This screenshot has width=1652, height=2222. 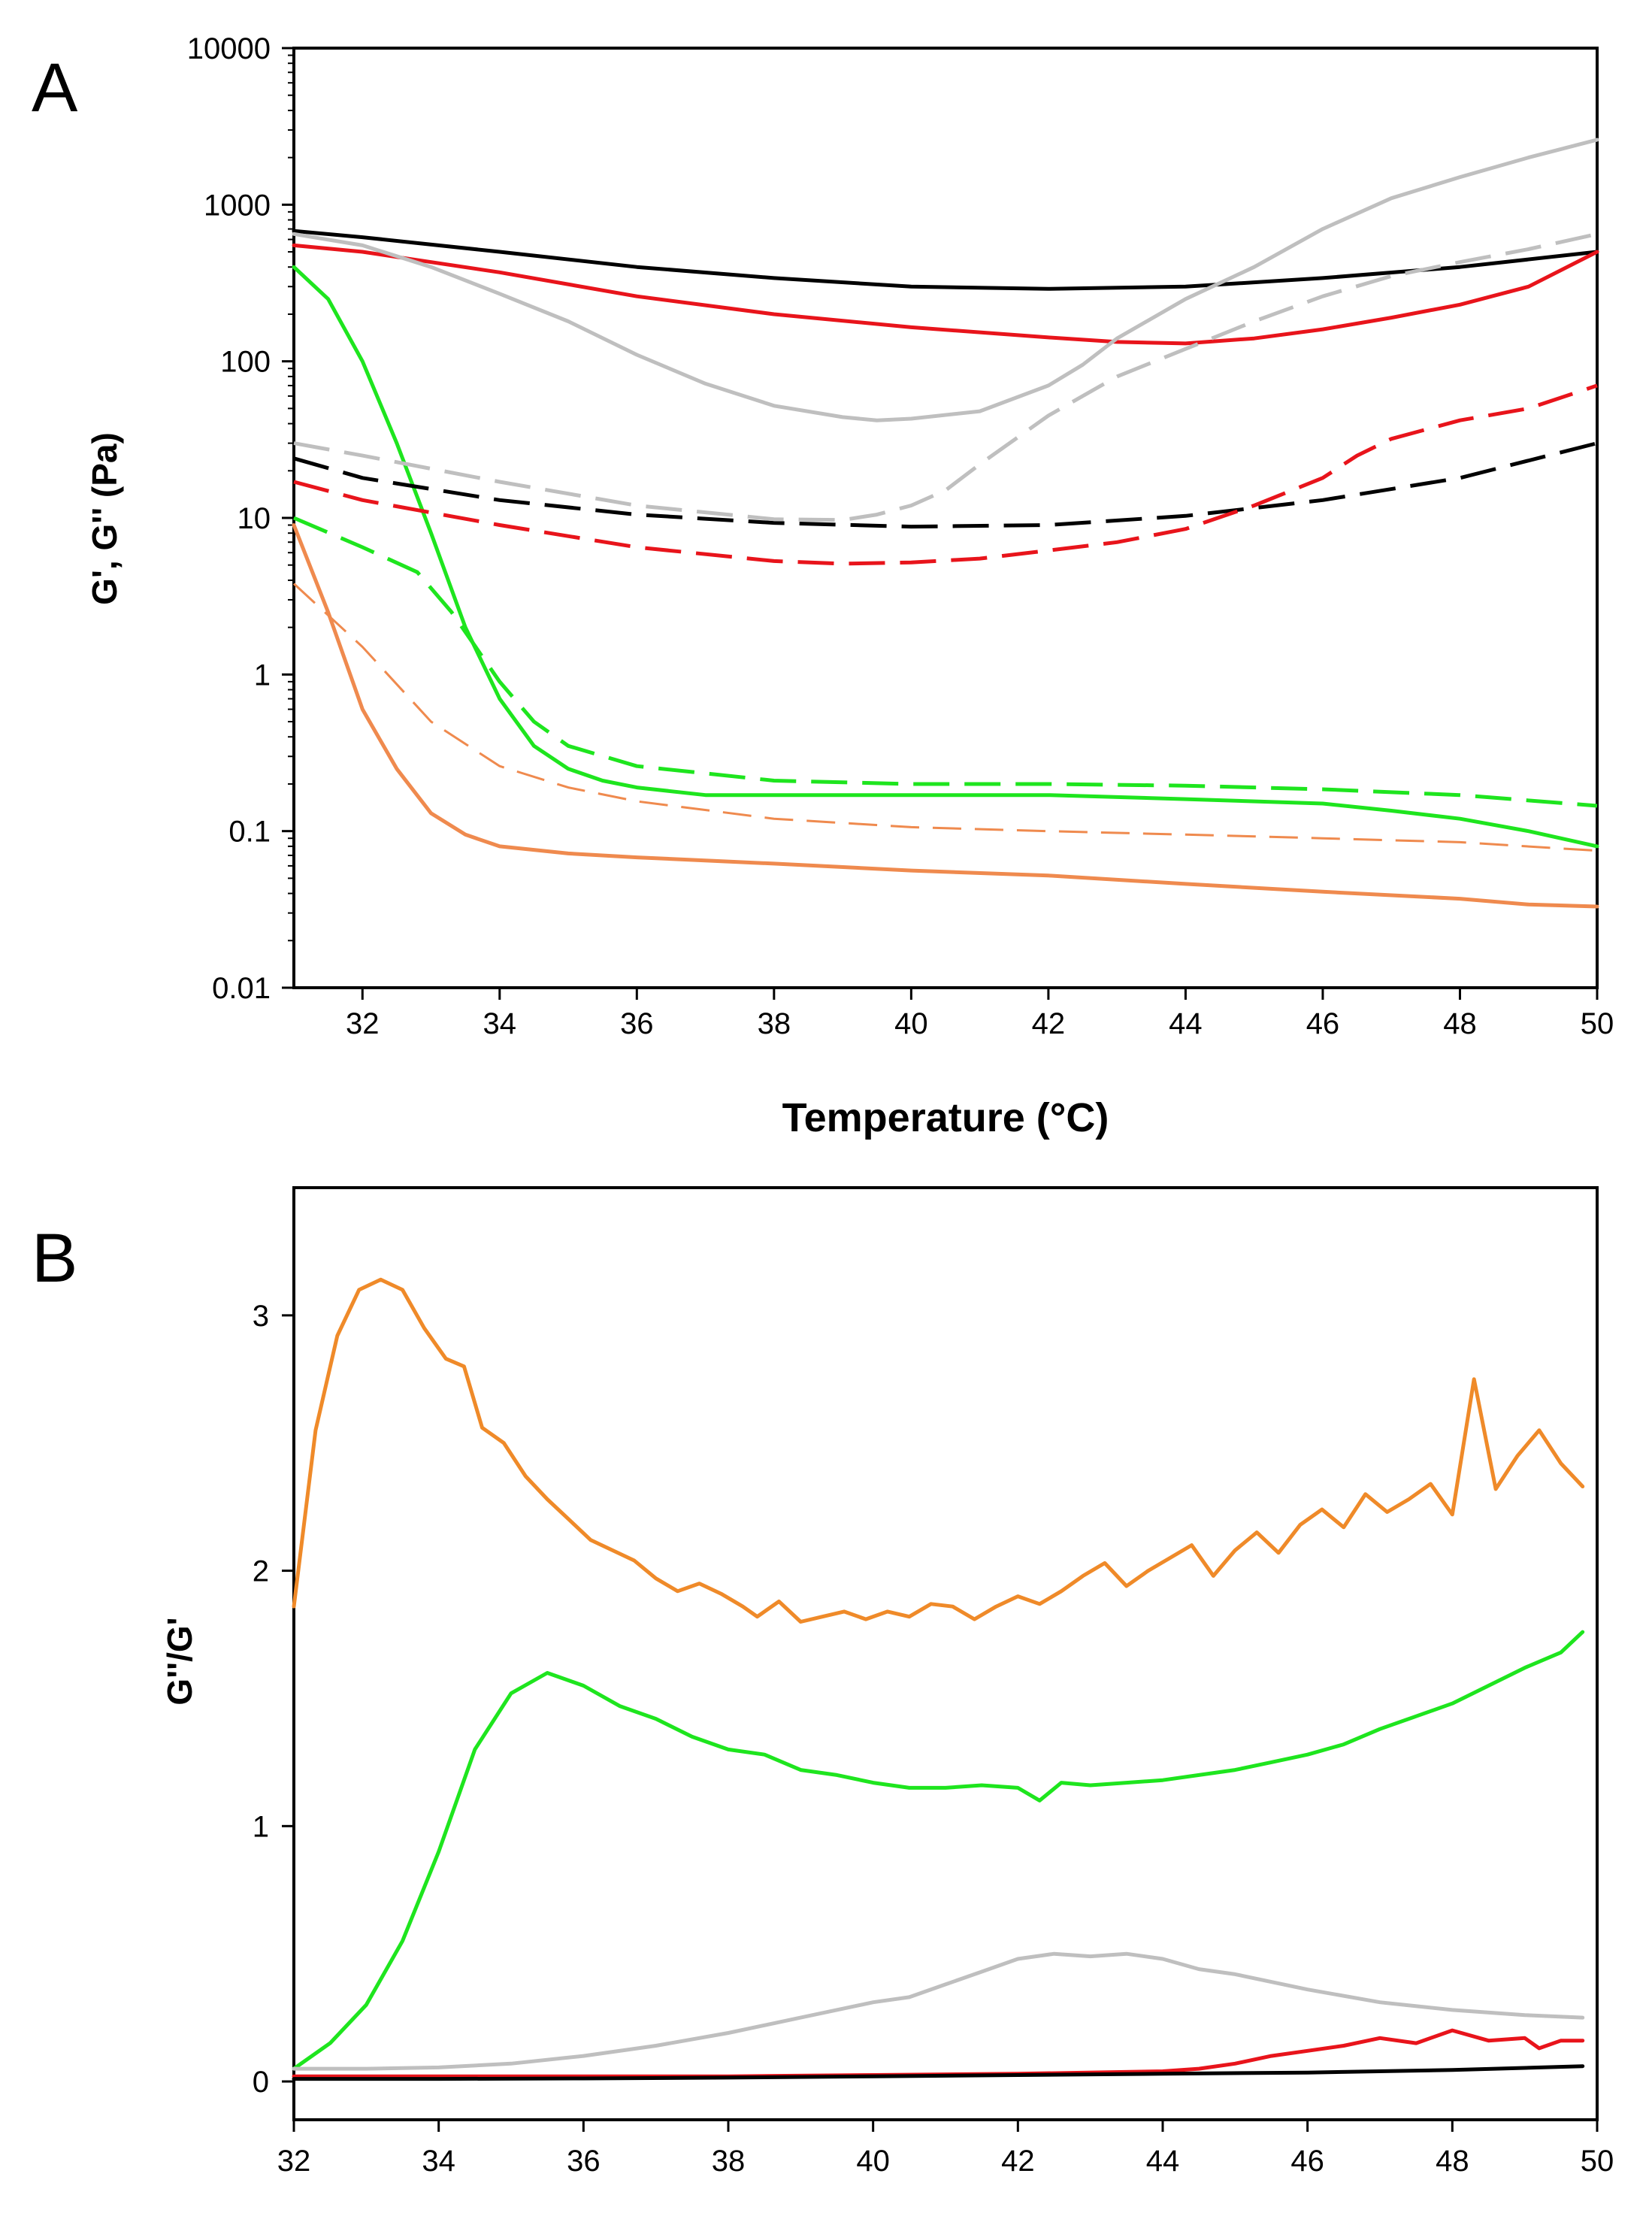 I want to click on panel-a-x-tick-label: 46, so click(x=1323, y=1023).